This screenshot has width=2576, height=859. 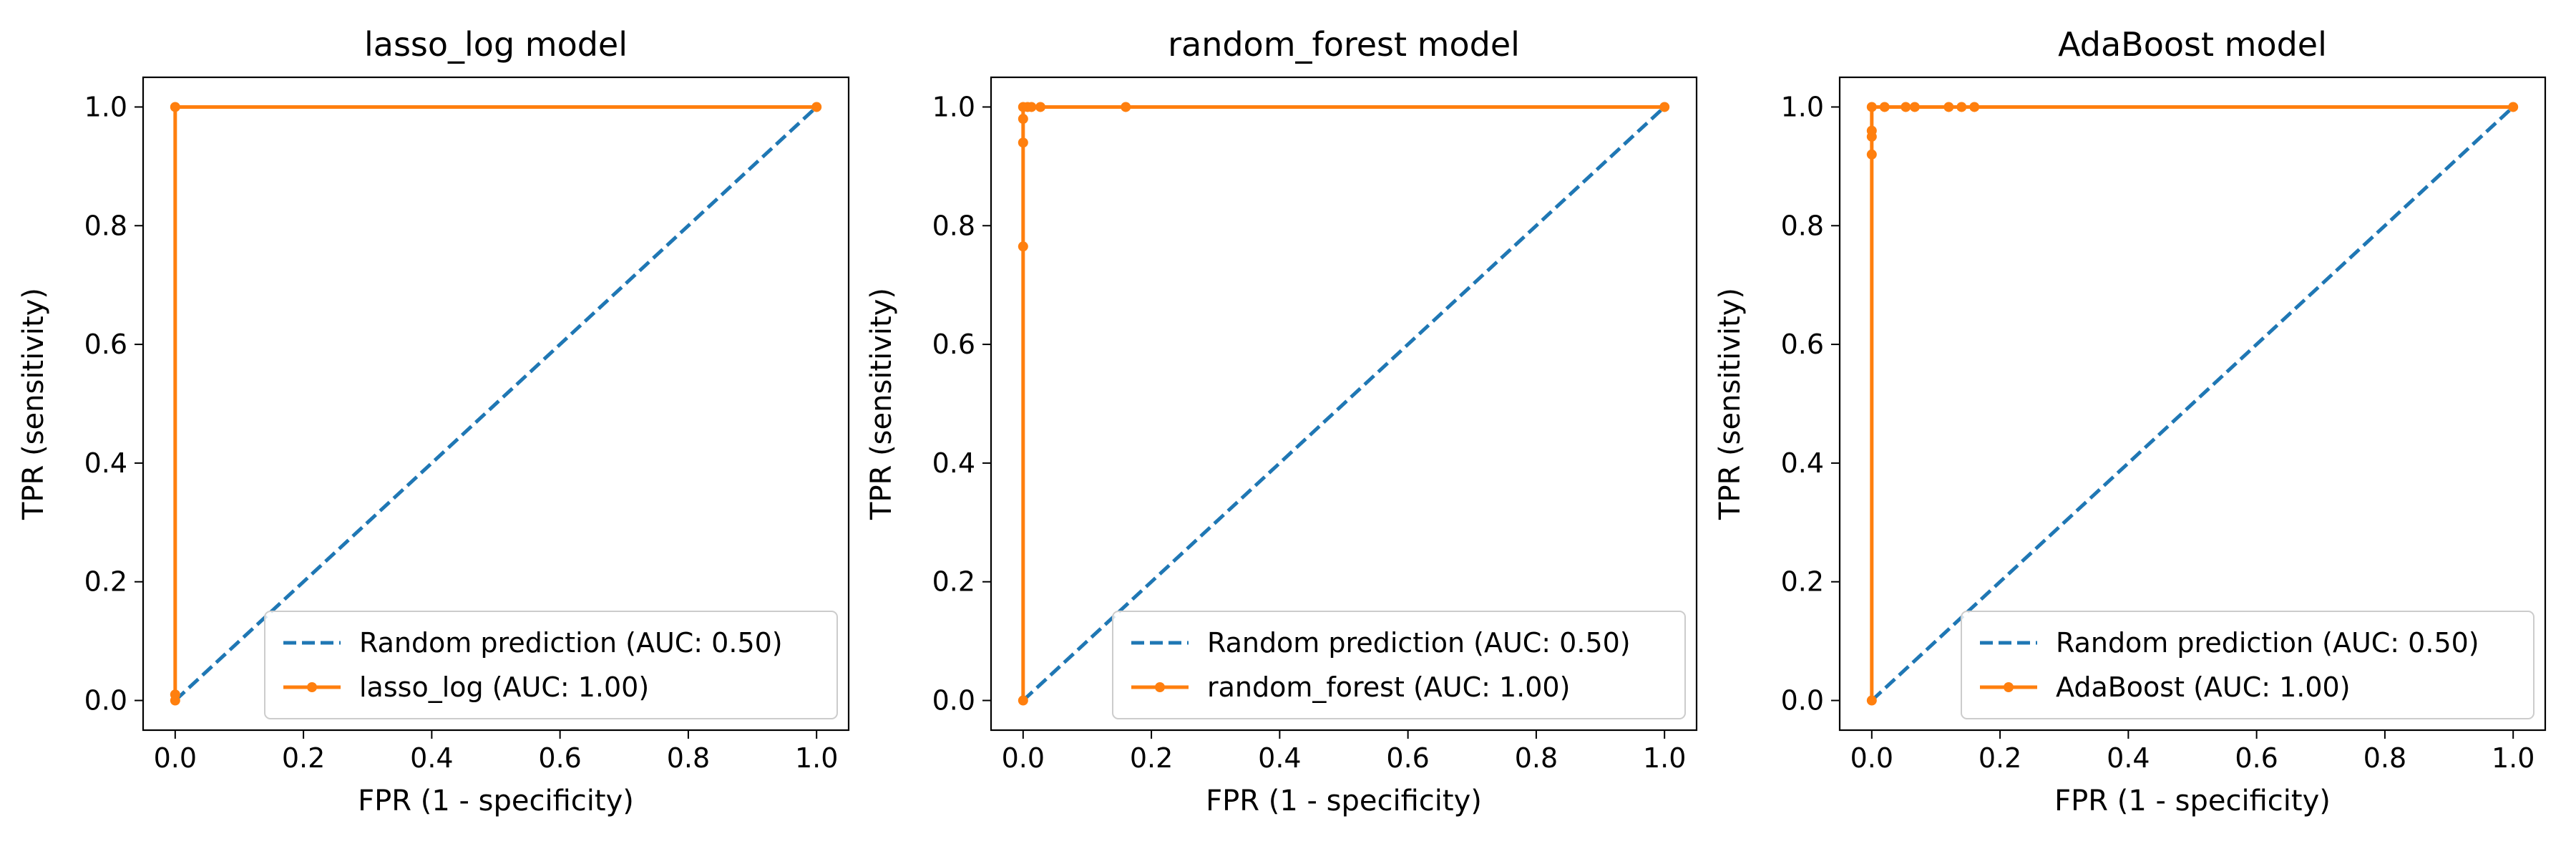 I want to click on legend-entry-model: random_forest (AUC: 1.00), so click(x=1388, y=687).